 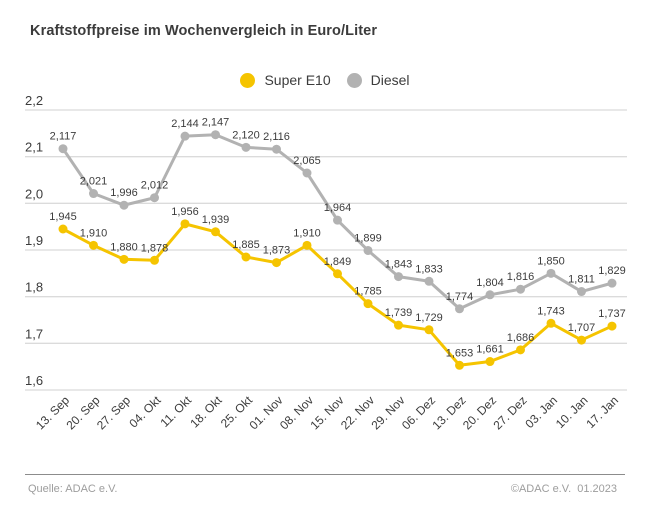 I want to click on super-e10-data-label: 1,873, so click(x=277, y=251).